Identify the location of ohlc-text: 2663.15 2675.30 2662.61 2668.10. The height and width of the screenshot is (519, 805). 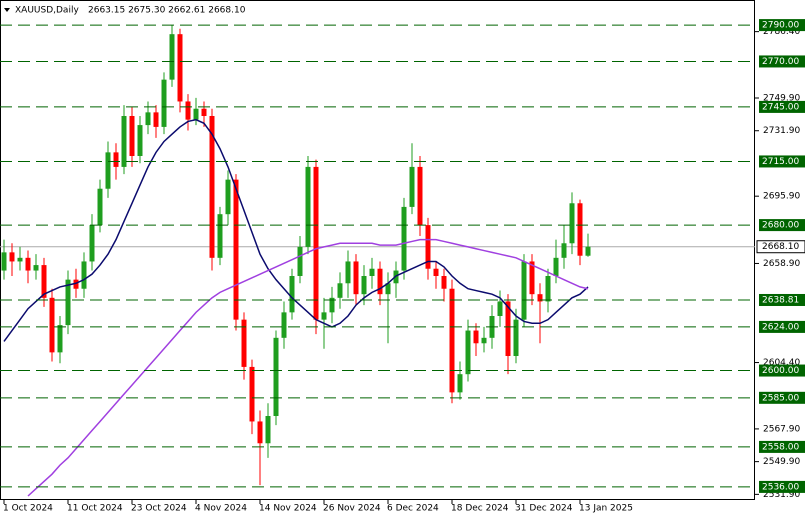
(167, 11).